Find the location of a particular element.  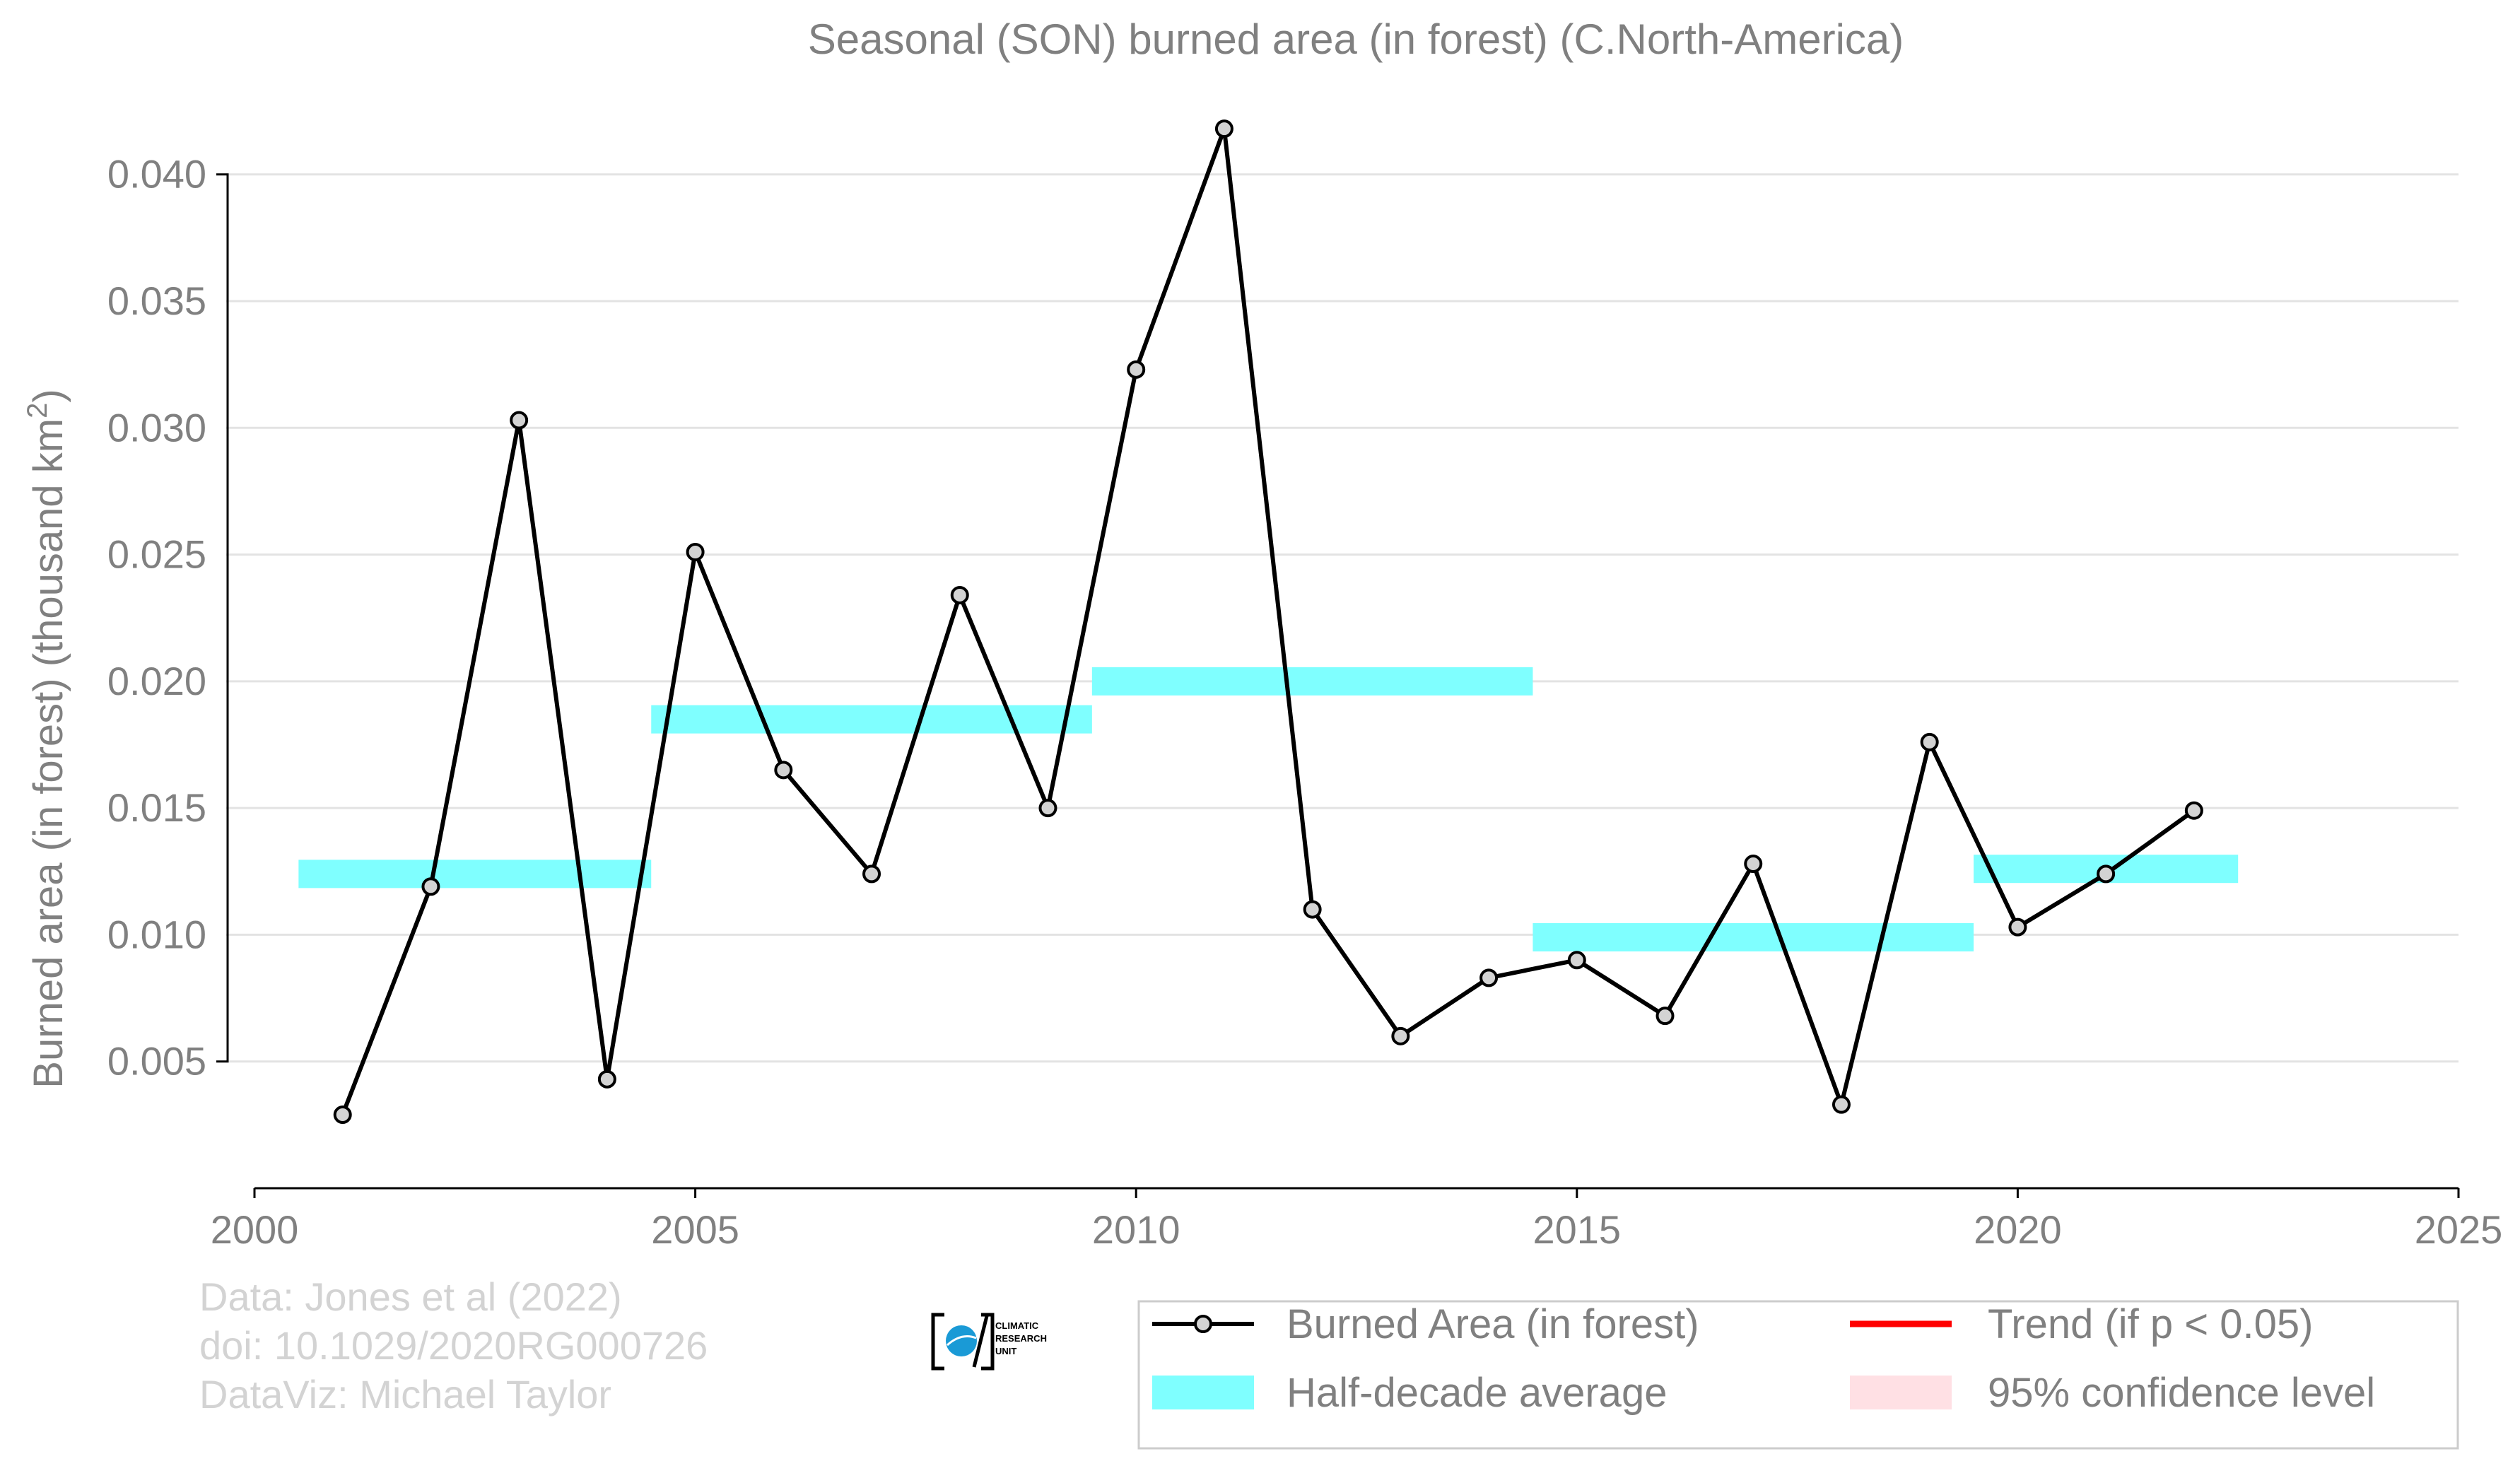

y-tick-label: 0.030 is located at coordinates (156, 427).